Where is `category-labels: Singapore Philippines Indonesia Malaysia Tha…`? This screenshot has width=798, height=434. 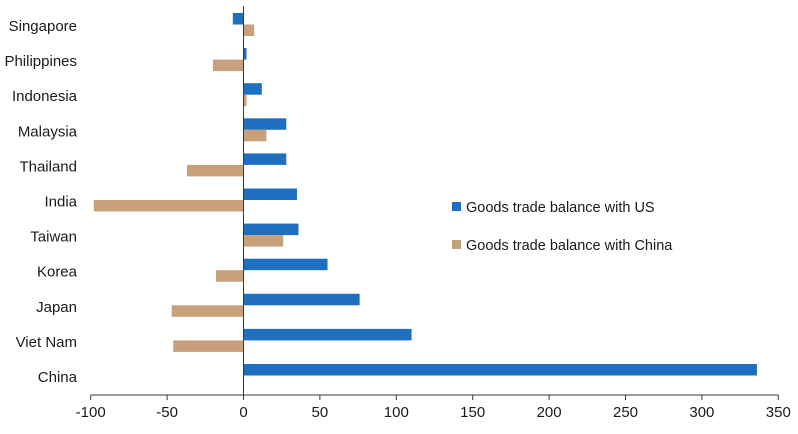 category-labels: Singapore Philippines Indonesia Malaysia Tha… is located at coordinates (40, 202).